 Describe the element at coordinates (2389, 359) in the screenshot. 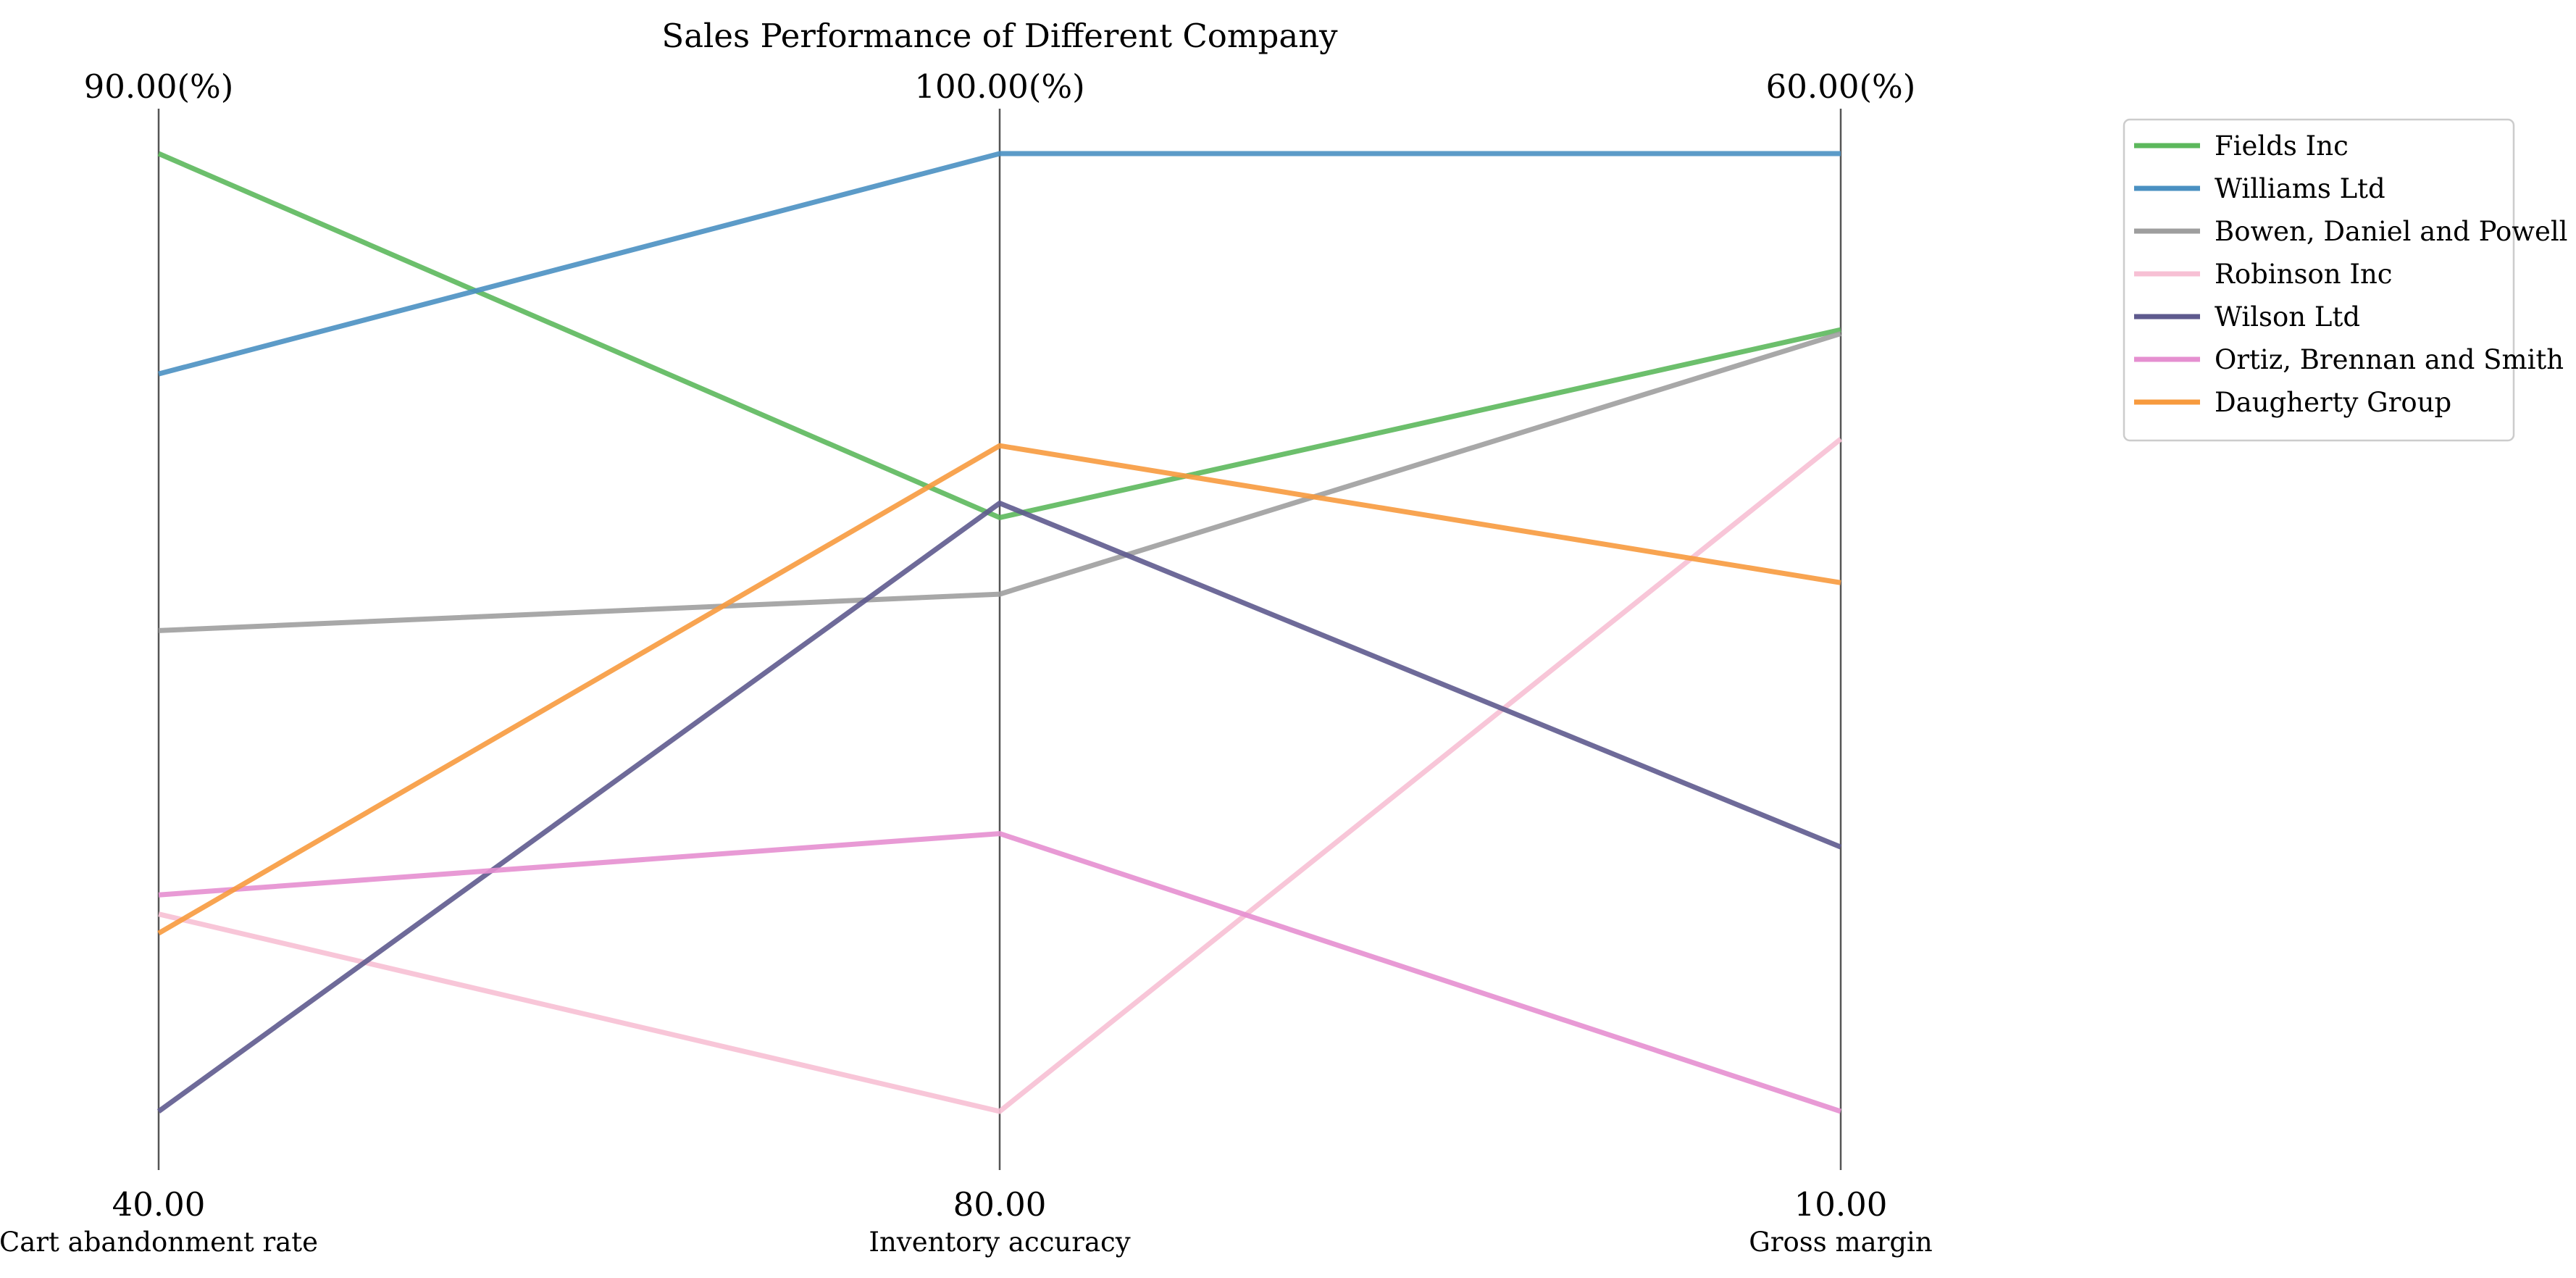

I see `legend-label-ortiz-brennan-and-smith: Ortiz, Brennan and Smith` at that location.